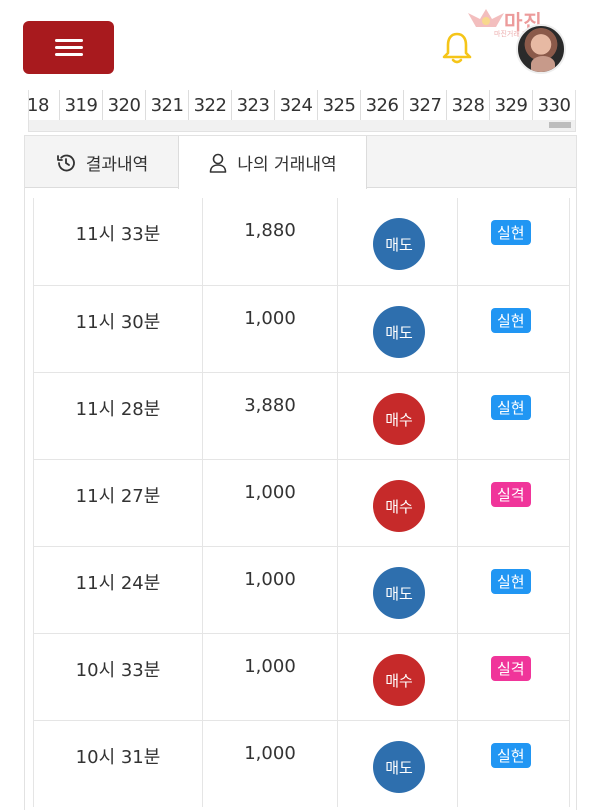 The height and width of the screenshot is (810, 600). I want to click on round-number-cell: 330, so click(554, 105).